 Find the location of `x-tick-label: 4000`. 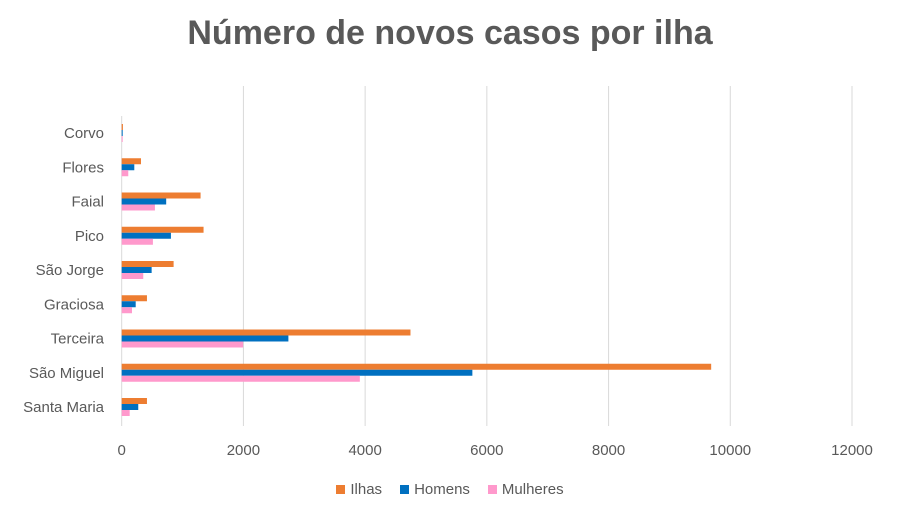

x-tick-label: 4000 is located at coordinates (364, 450).